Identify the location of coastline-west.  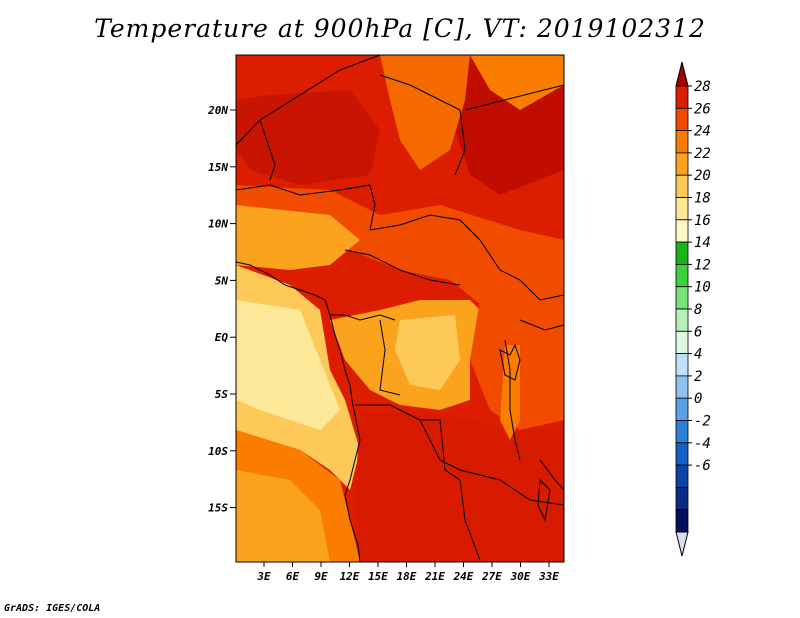
(298, 411).